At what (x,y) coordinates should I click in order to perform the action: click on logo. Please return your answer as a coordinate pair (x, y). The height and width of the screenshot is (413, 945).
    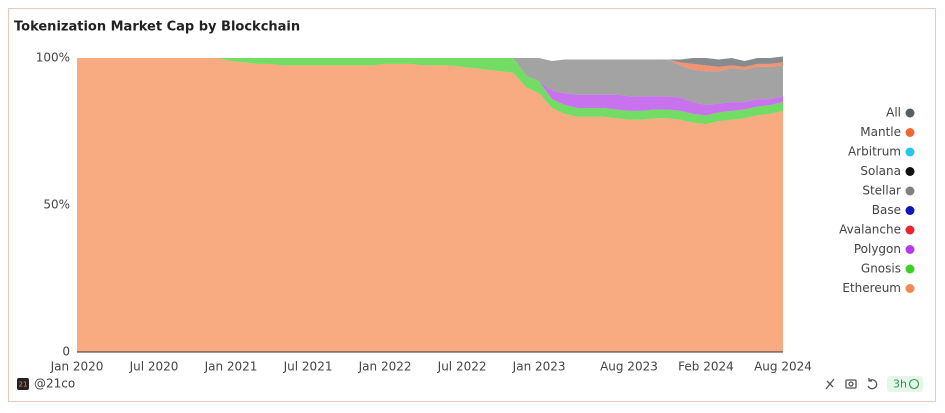
    Looking at the image, I should click on (23, 384).